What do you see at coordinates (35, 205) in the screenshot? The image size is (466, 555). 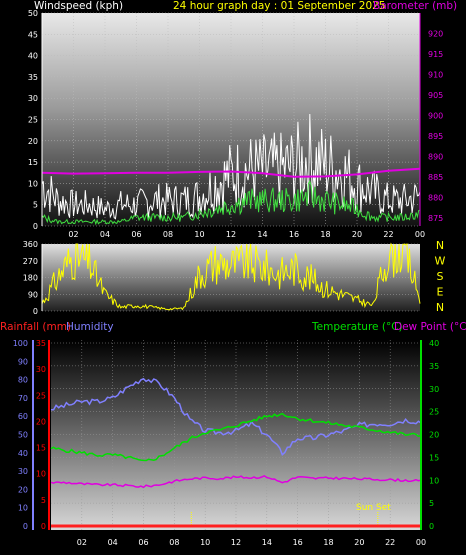 I see `wind-tick-label: 5` at bounding box center [35, 205].